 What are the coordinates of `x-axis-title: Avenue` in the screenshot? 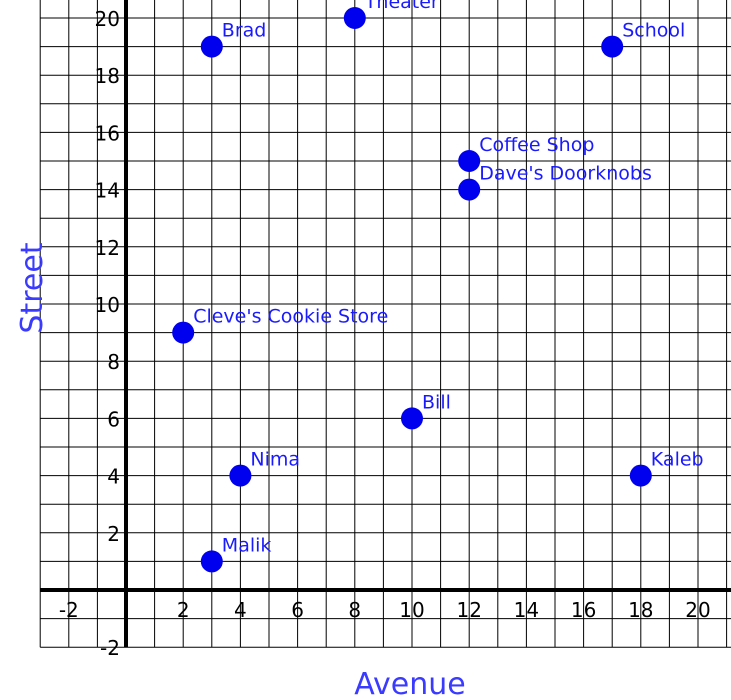 It's located at (409, 683).